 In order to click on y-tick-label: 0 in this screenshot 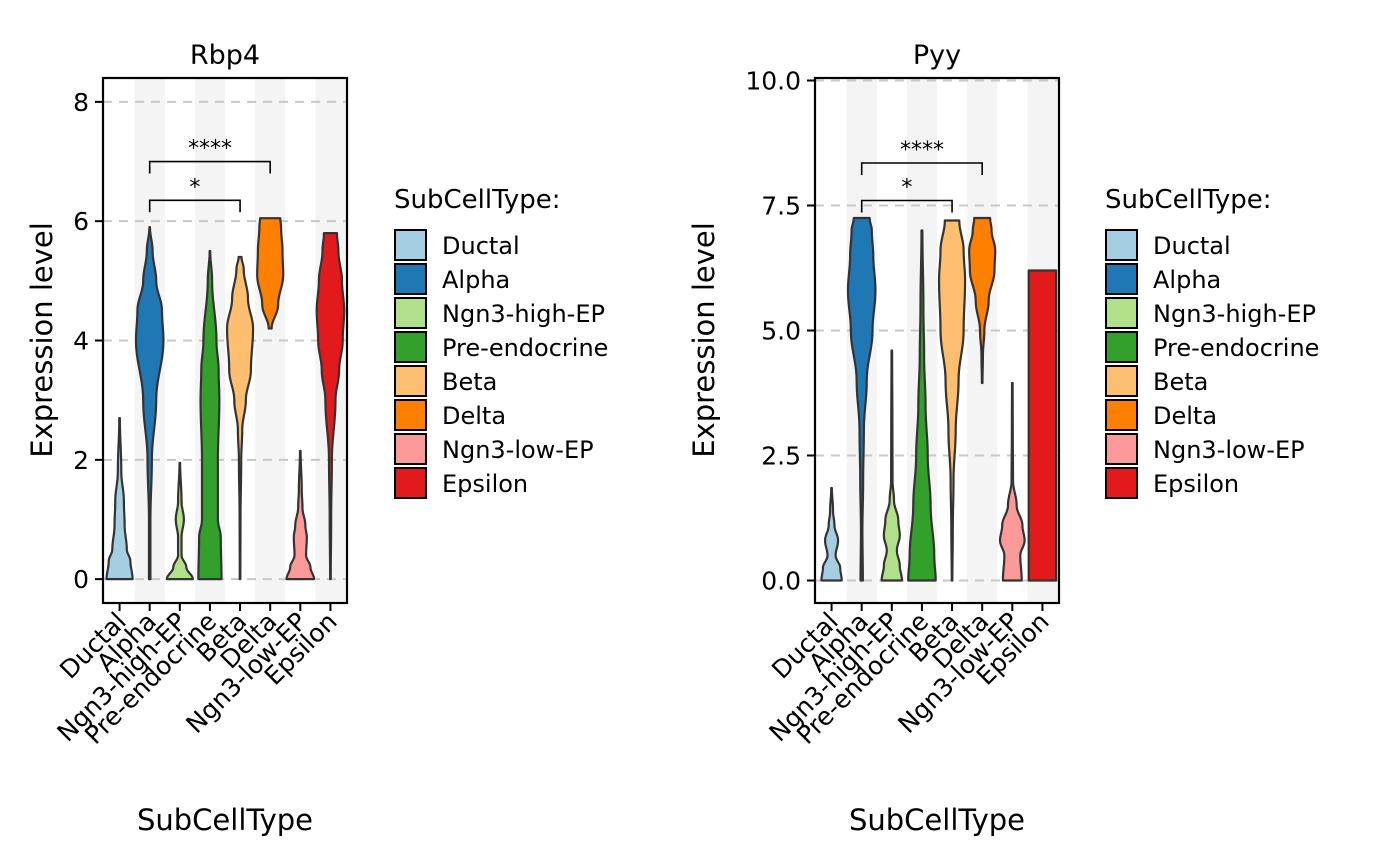, I will do `click(81, 579)`.